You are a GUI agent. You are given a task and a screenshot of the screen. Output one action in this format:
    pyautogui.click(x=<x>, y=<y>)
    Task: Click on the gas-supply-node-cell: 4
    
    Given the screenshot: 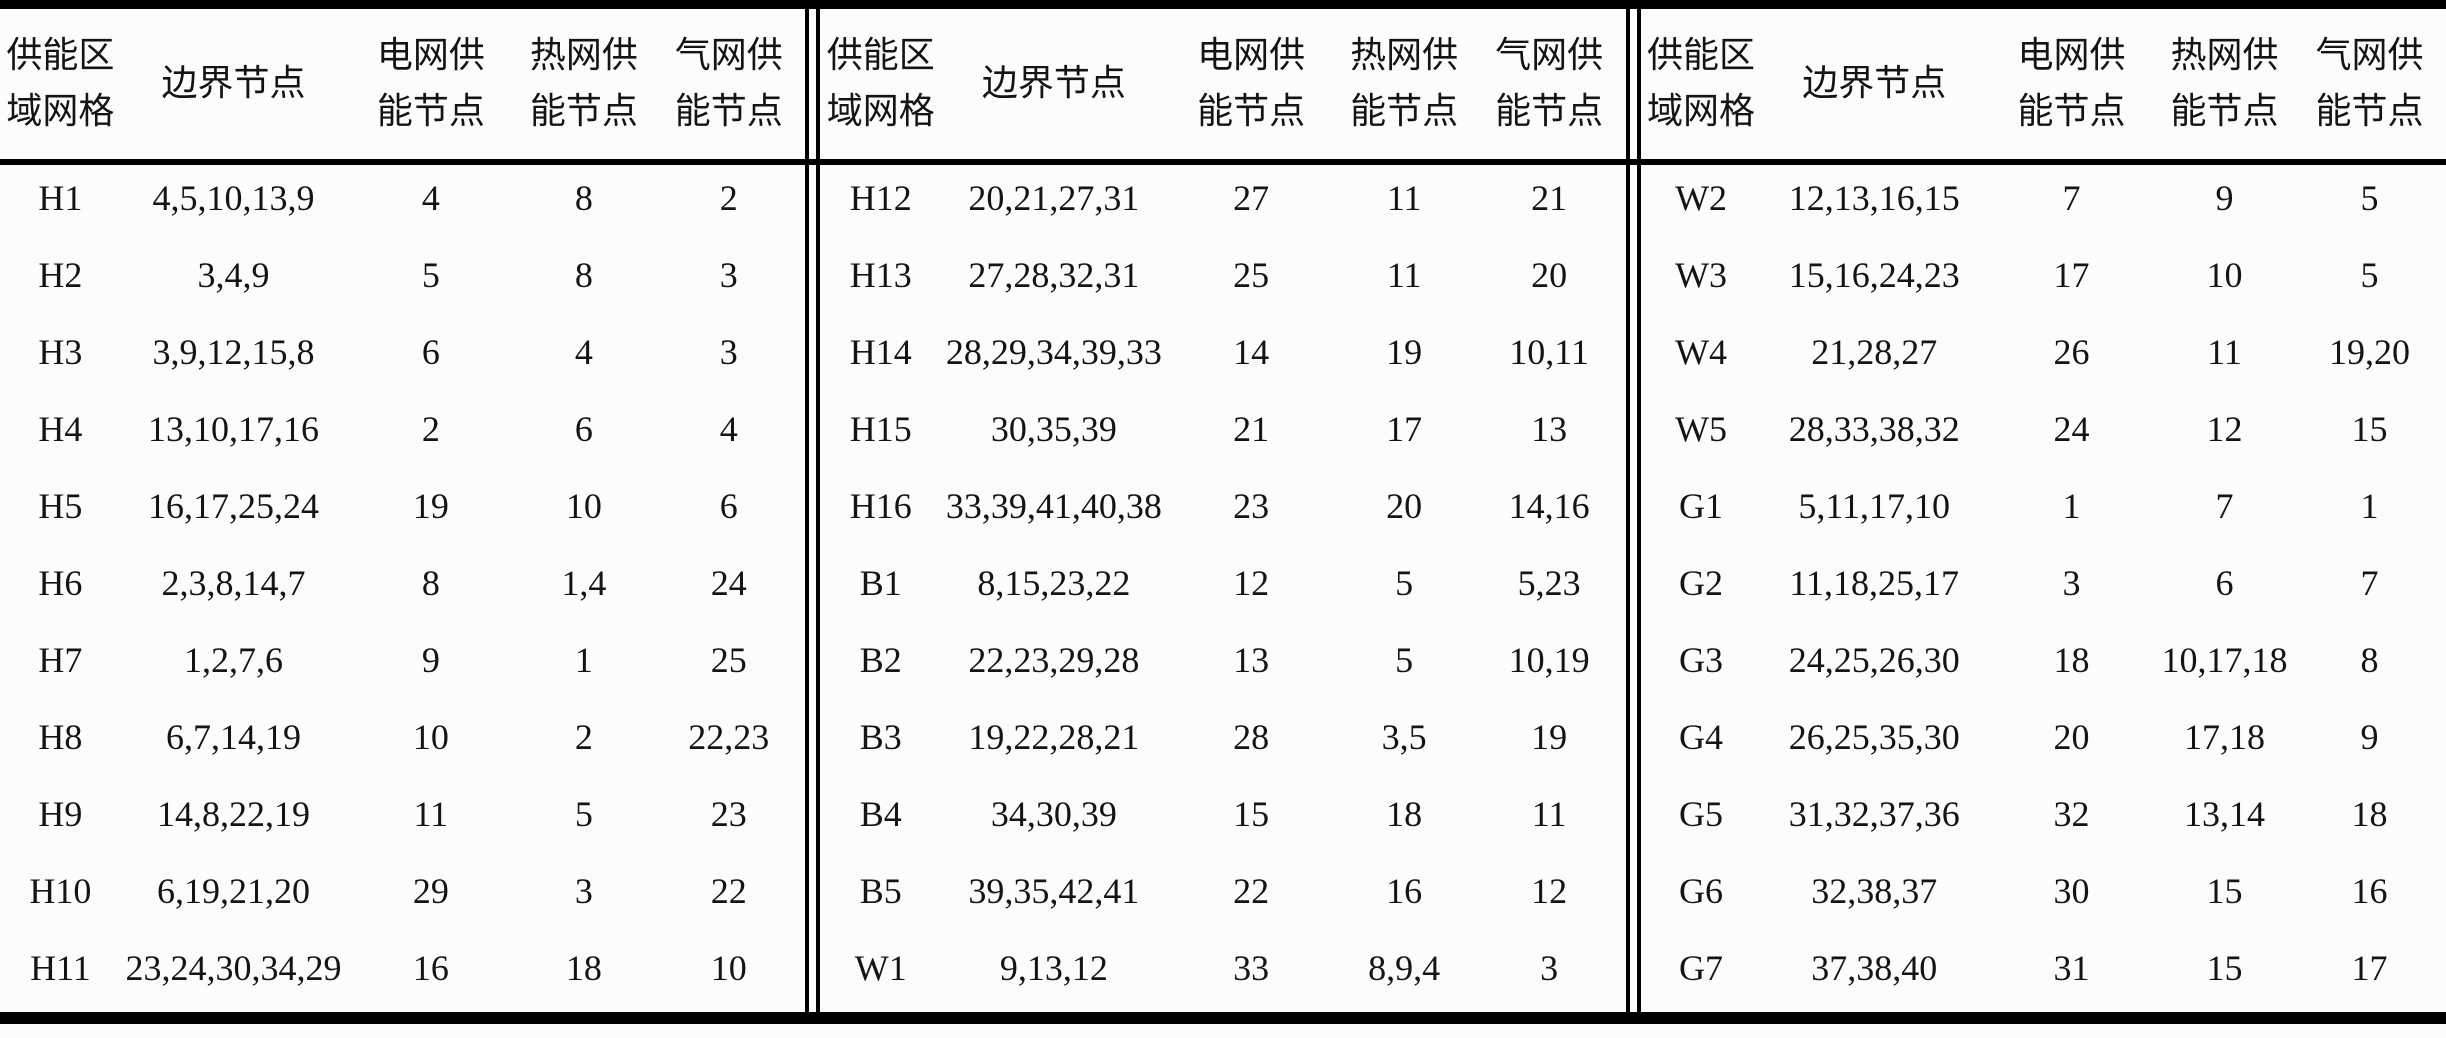 What is the action you would take?
    pyautogui.click(x=728, y=428)
    